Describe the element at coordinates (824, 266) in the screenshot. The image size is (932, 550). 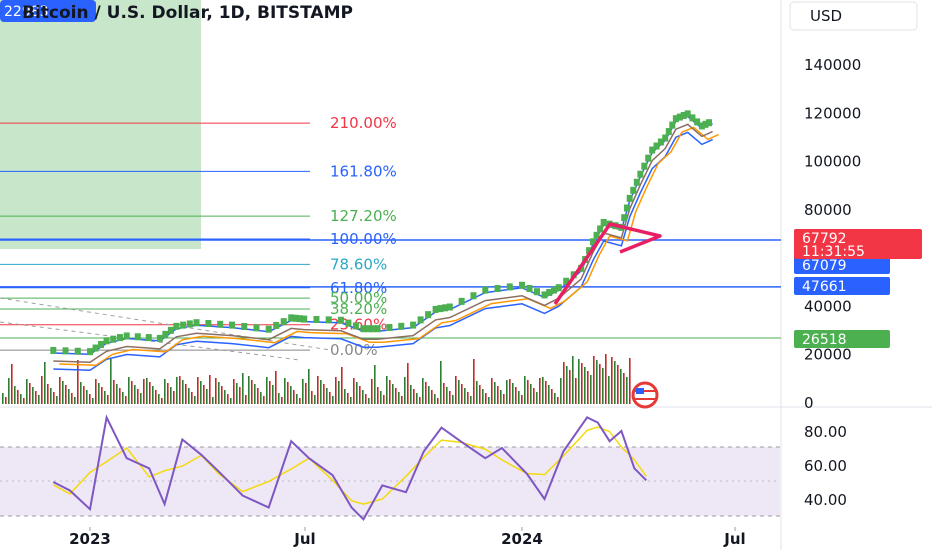
I see `price-badge-label: 67079` at that location.